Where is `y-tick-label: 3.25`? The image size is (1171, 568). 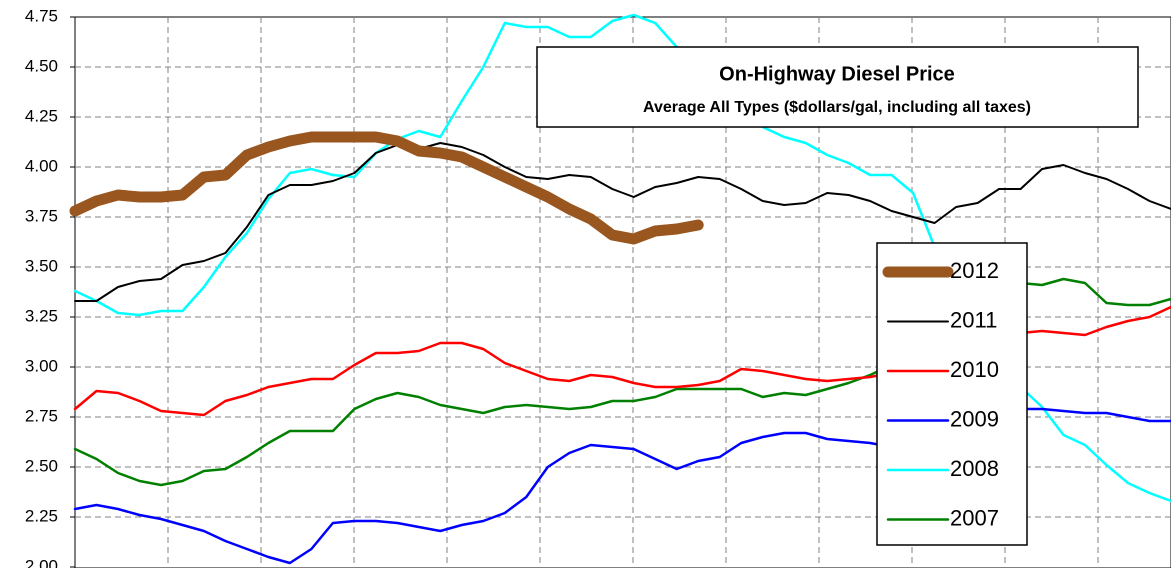 y-tick-label: 3.25 is located at coordinates (41, 315).